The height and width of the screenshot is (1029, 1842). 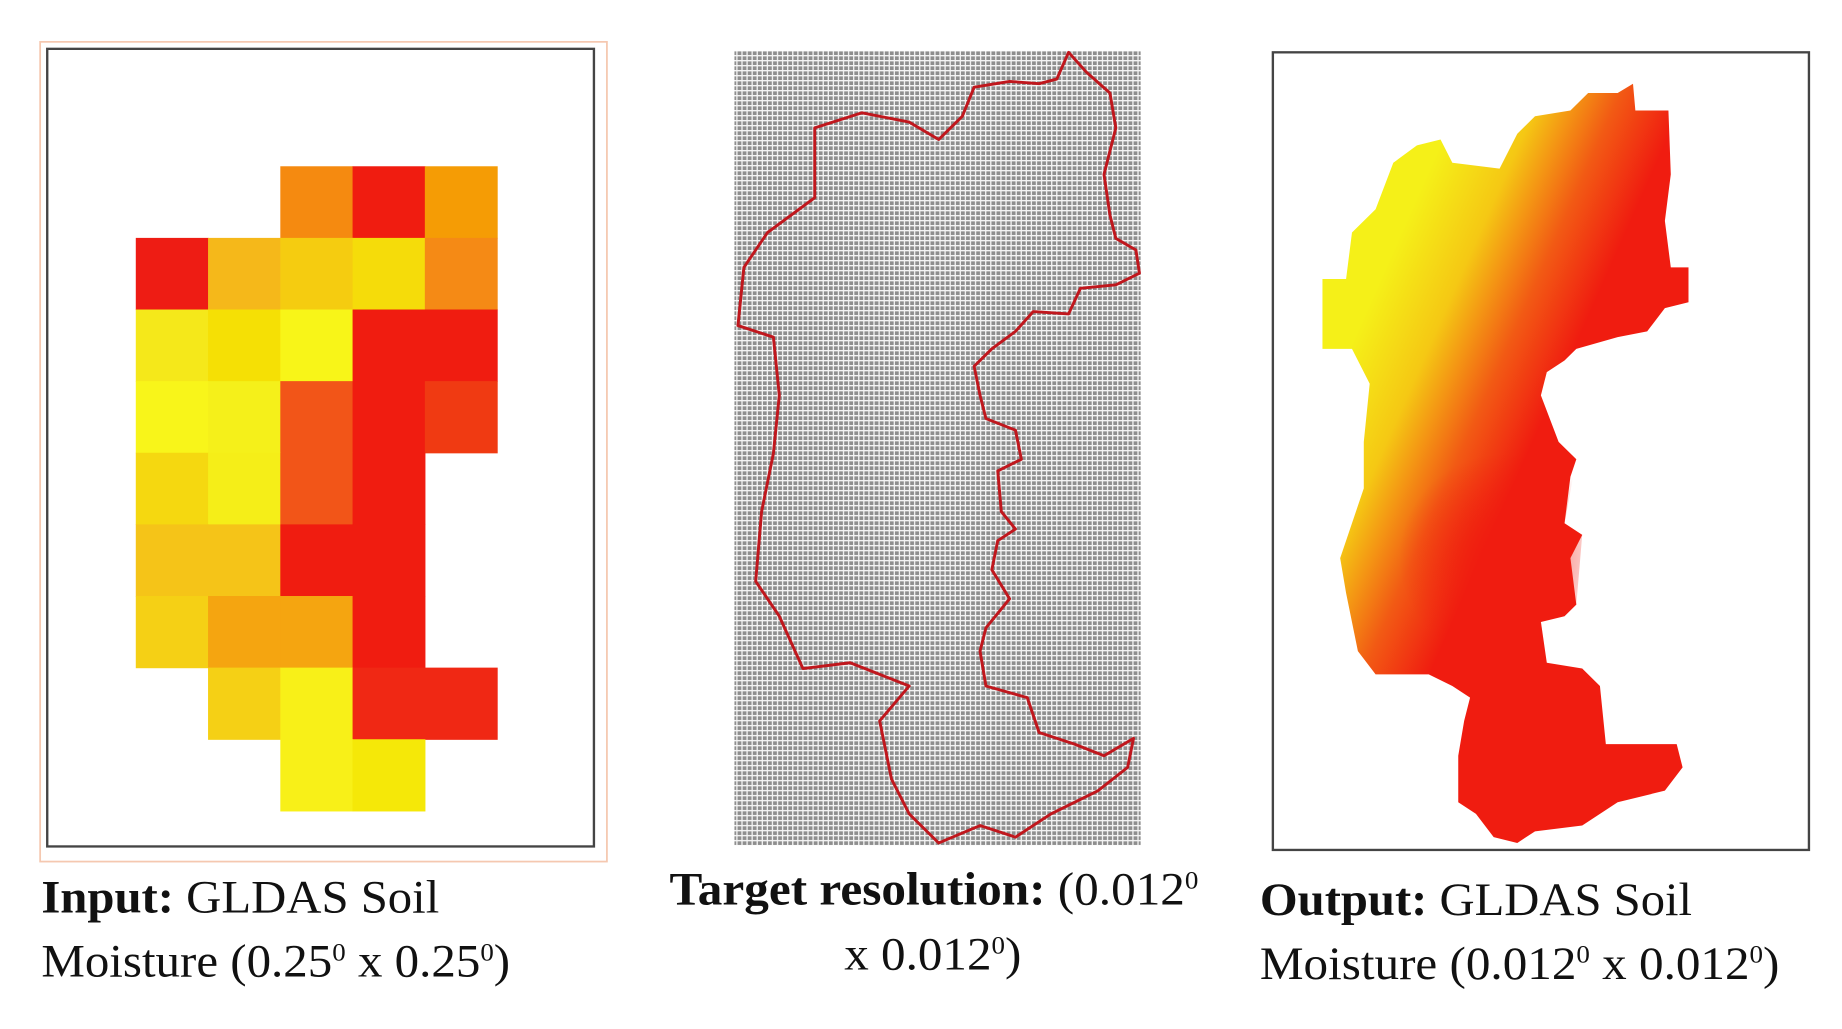 What do you see at coordinates (1487, 598) in the screenshot?
I see `output-hotspot` at bounding box center [1487, 598].